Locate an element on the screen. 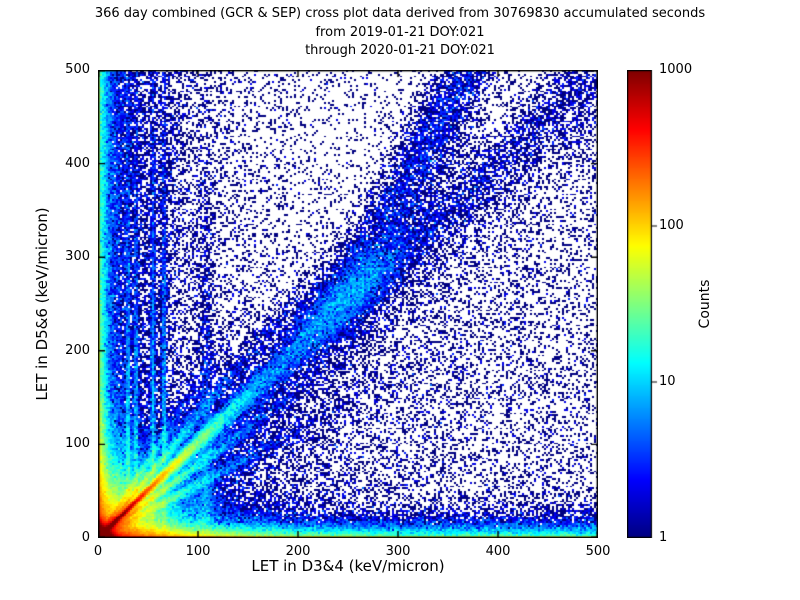  colorbar-canvas is located at coordinates (644, 304).